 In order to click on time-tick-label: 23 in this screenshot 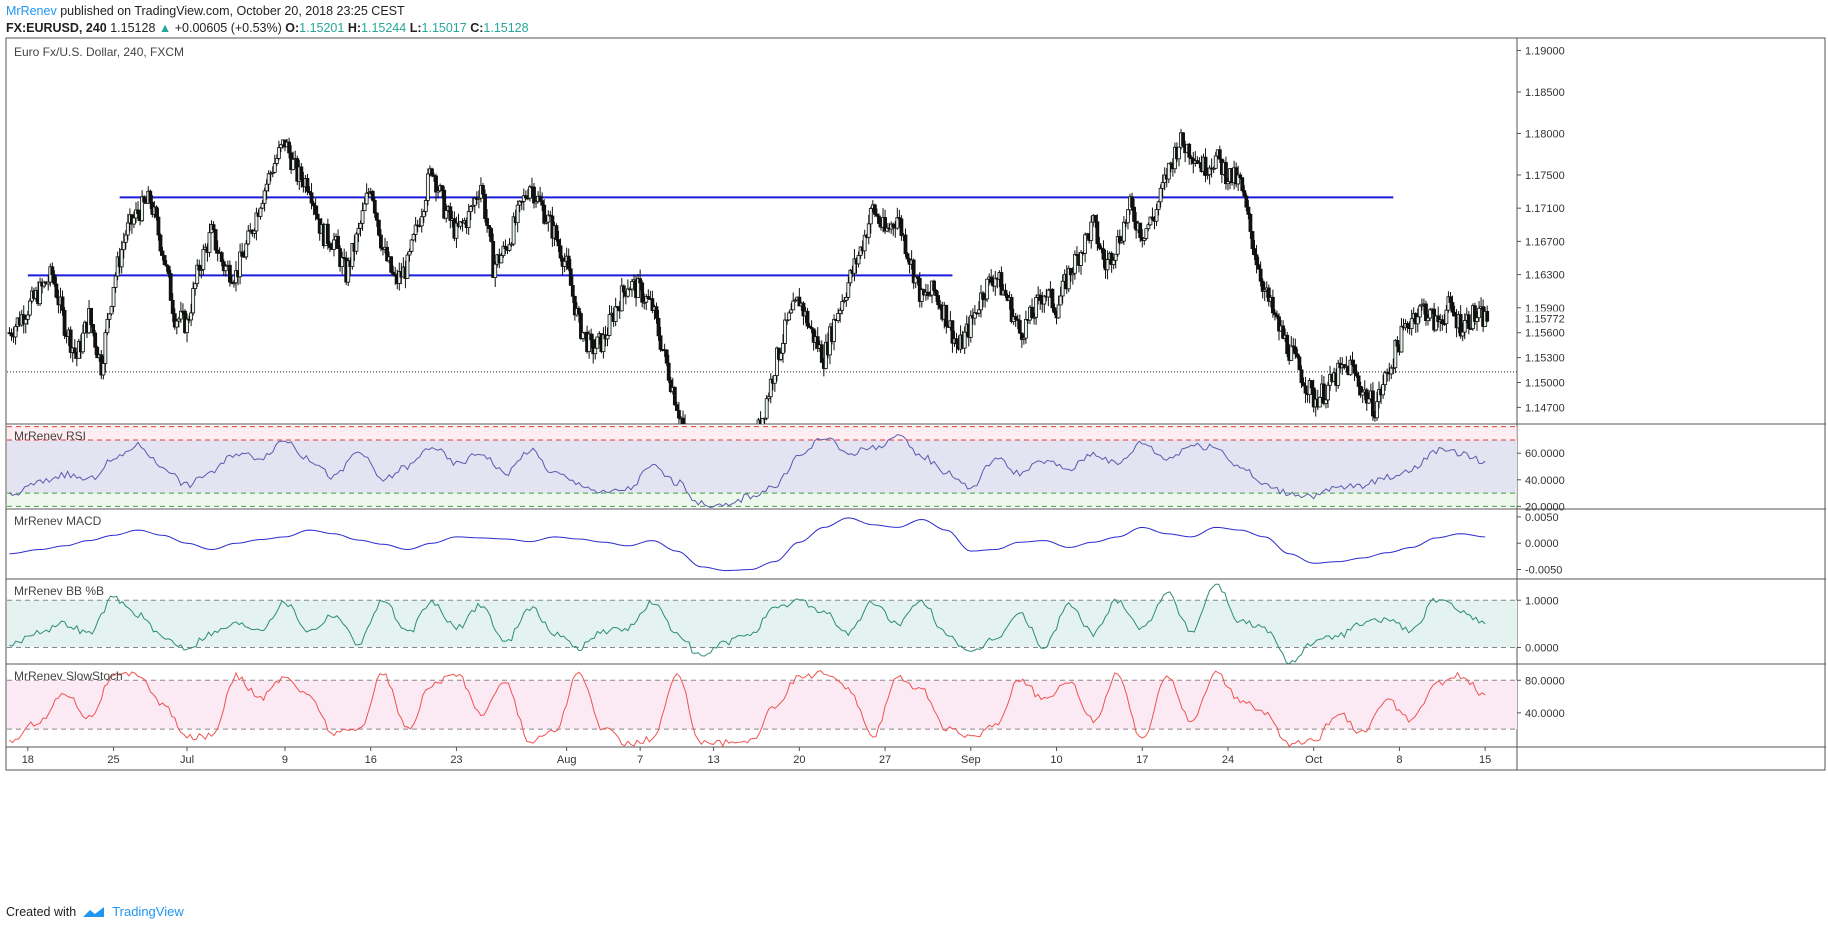, I will do `click(456, 760)`.